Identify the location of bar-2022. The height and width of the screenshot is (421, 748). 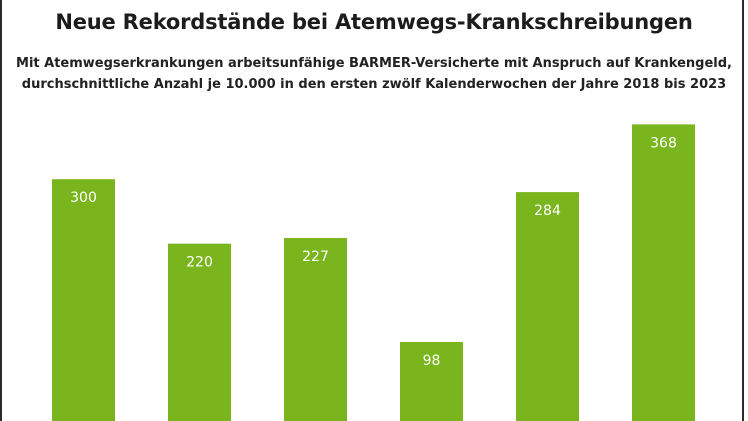
(547, 306).